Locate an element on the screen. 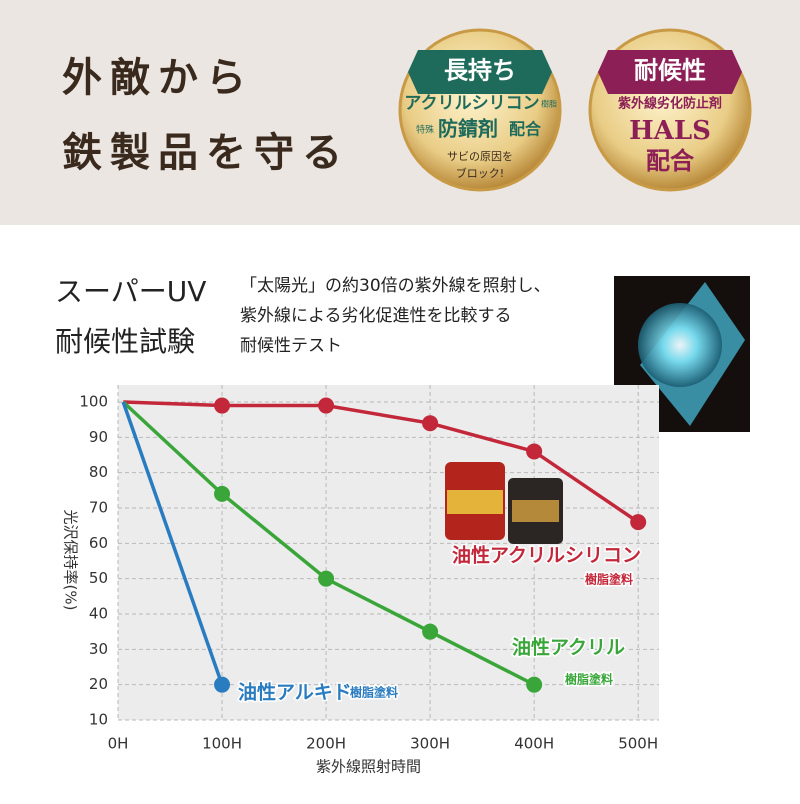 The height and width of the screenshot is (804, 800). x-tick-label: 500H is located at coordinates (638, 744).